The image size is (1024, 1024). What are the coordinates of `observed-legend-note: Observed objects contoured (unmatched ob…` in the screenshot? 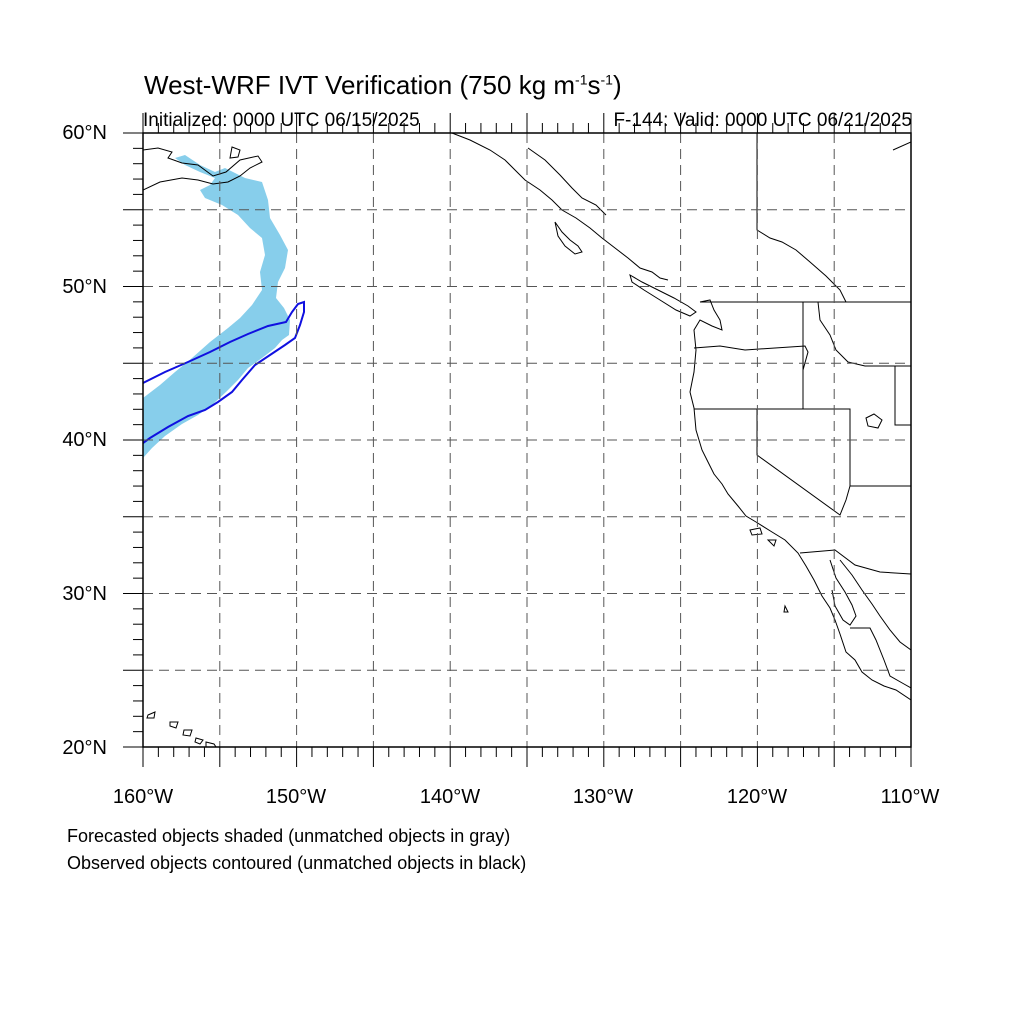 It's located at (297, 863).